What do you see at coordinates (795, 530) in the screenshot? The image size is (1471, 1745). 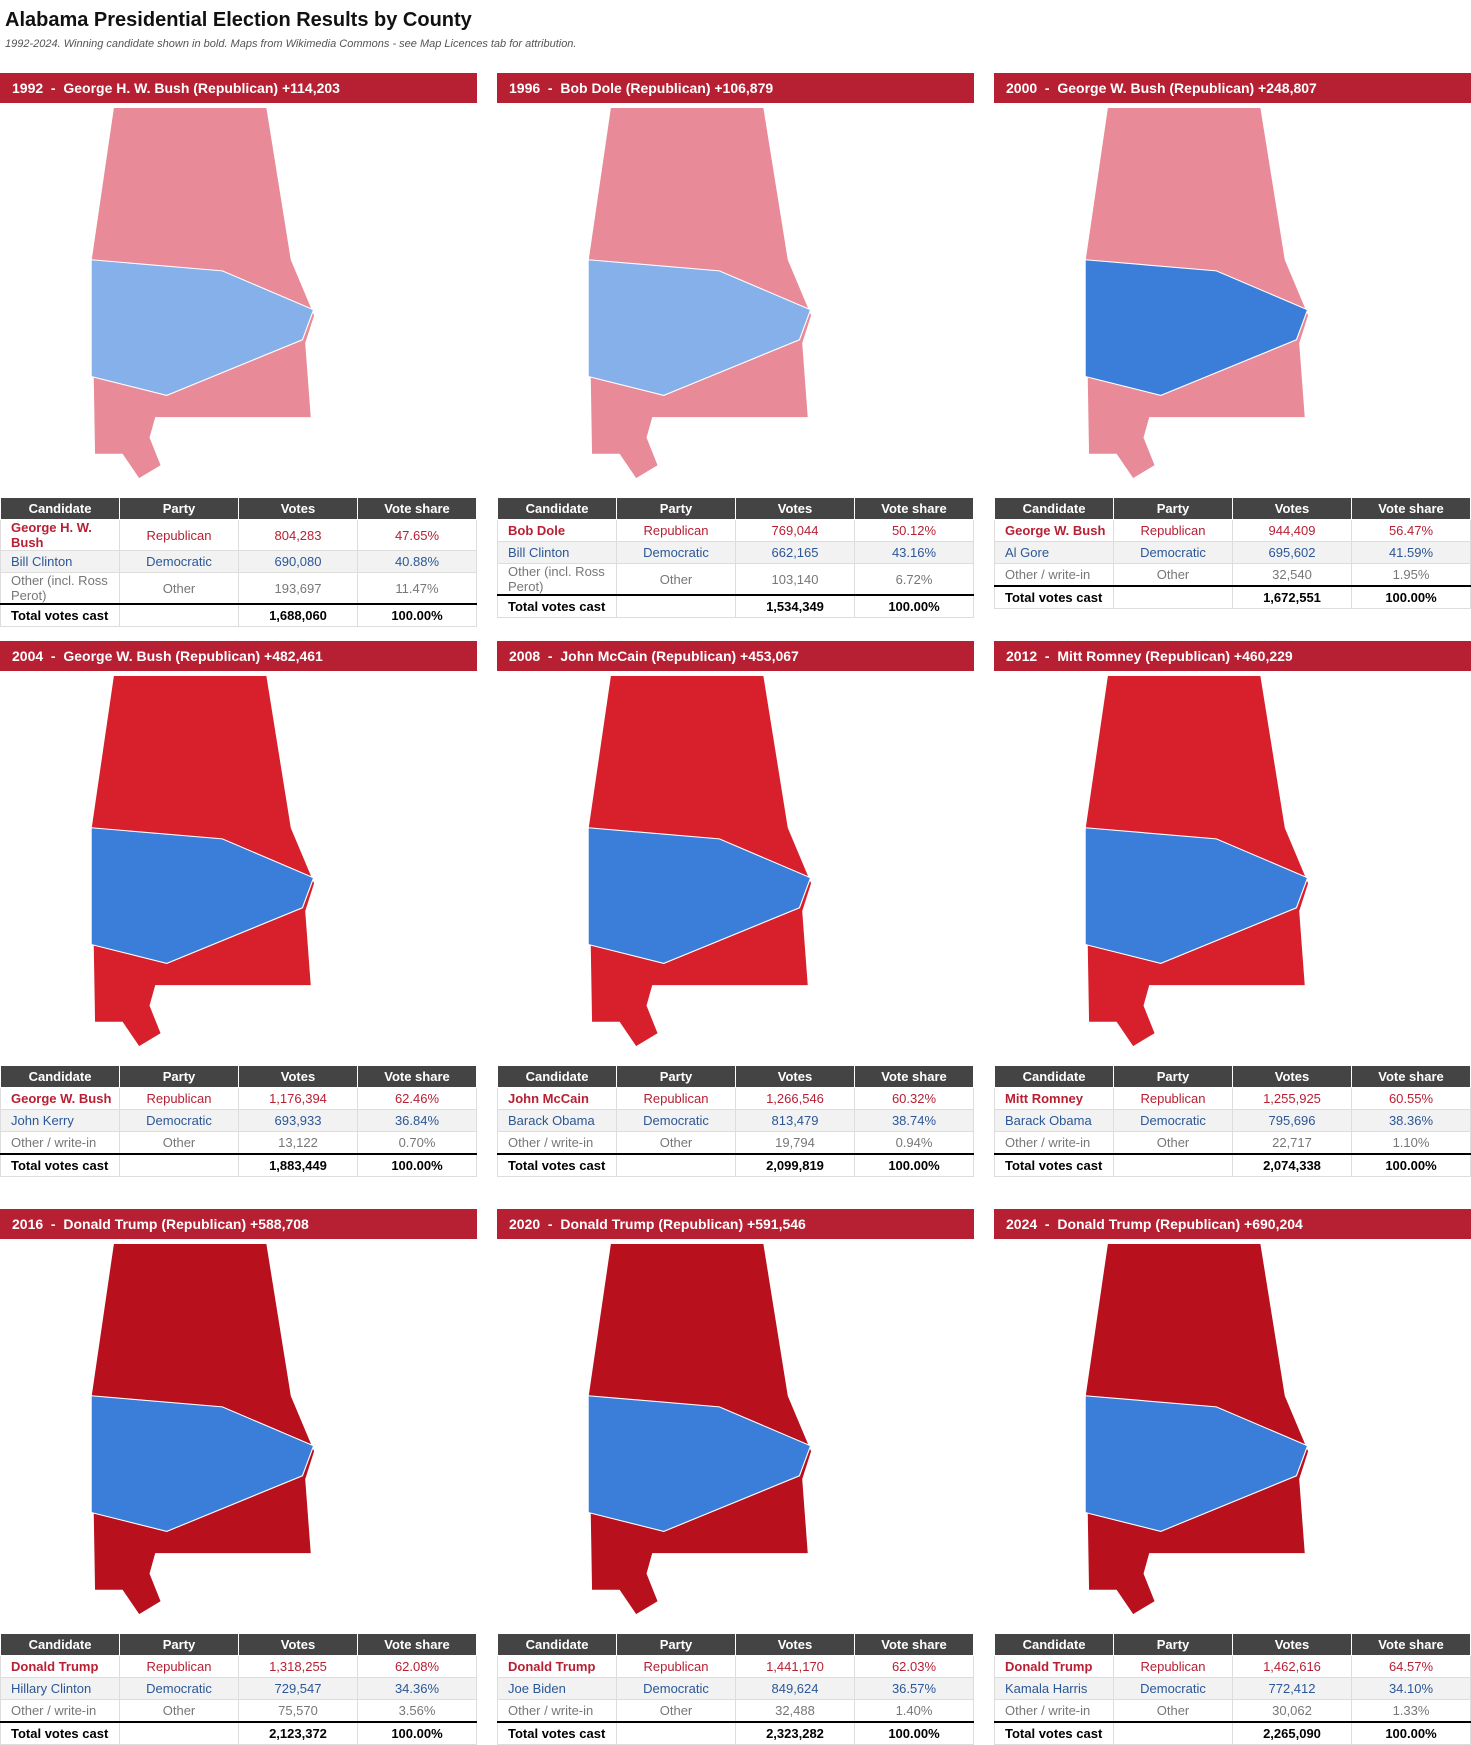 I see `cell: 769,044` at bounding box center [795, 530].